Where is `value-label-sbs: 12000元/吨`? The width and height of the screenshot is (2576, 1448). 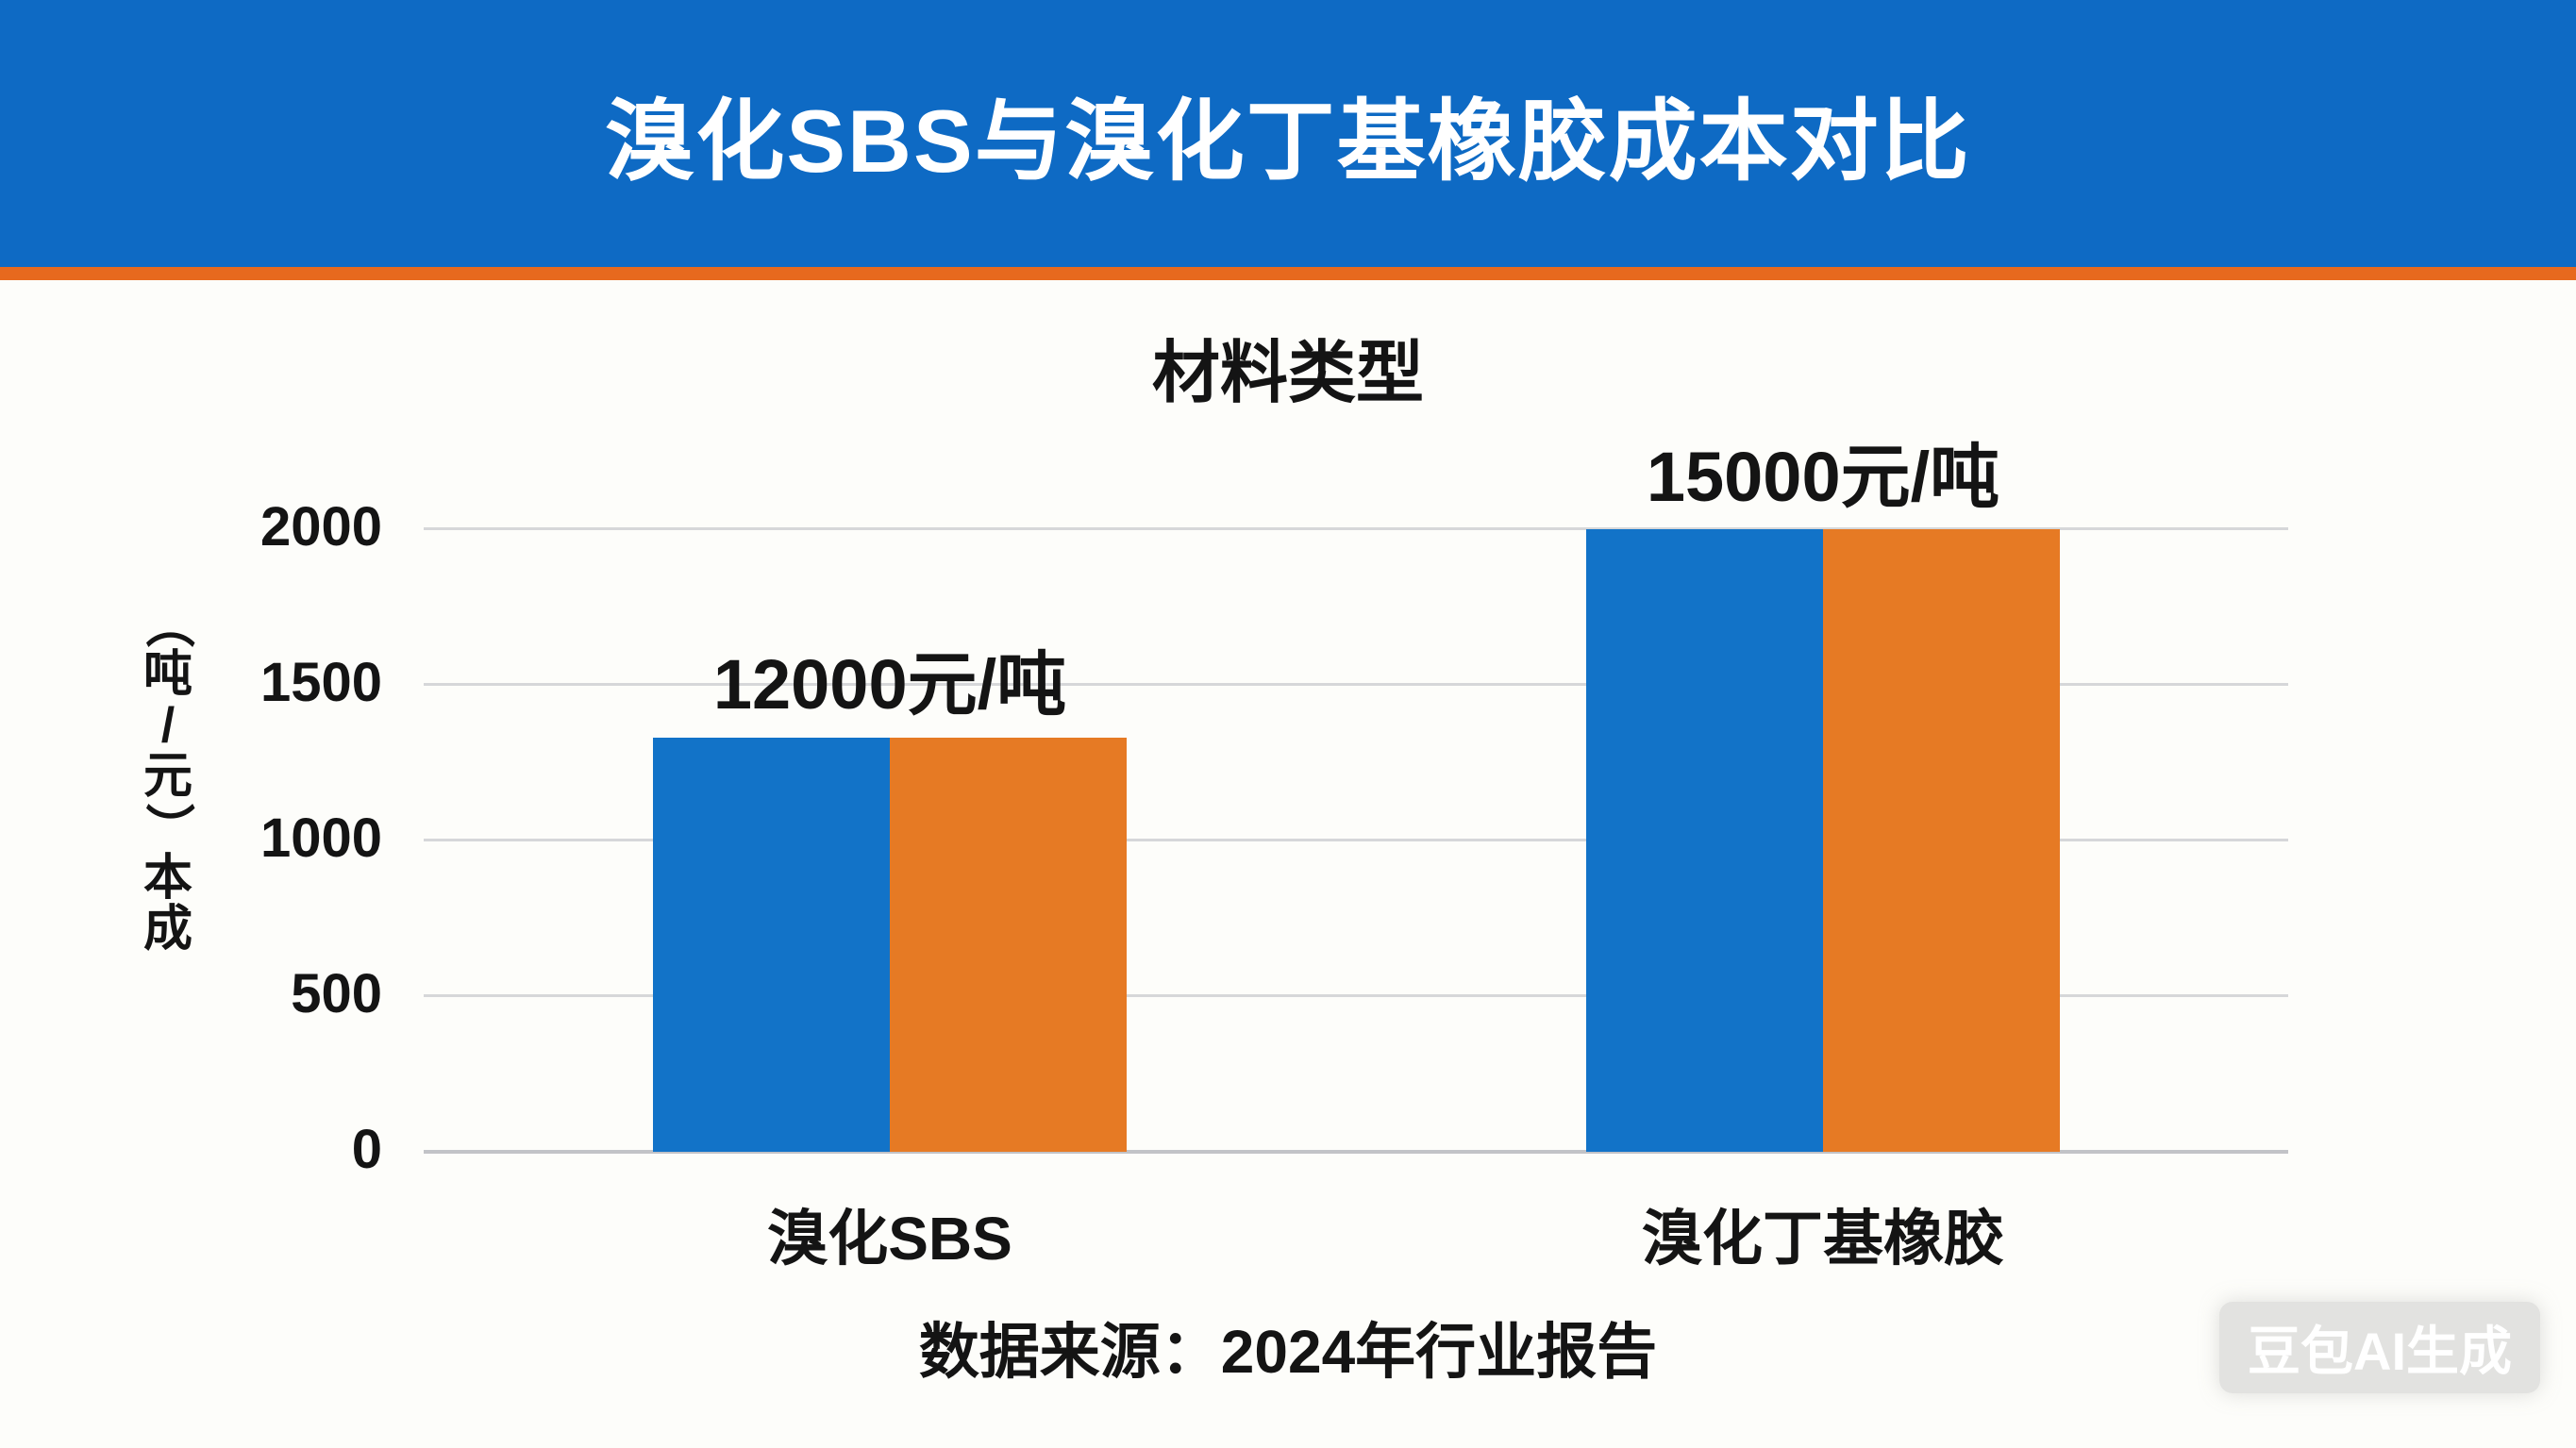 value-label-sbs: 12000元/吨 is located at coordinates (889, 684).